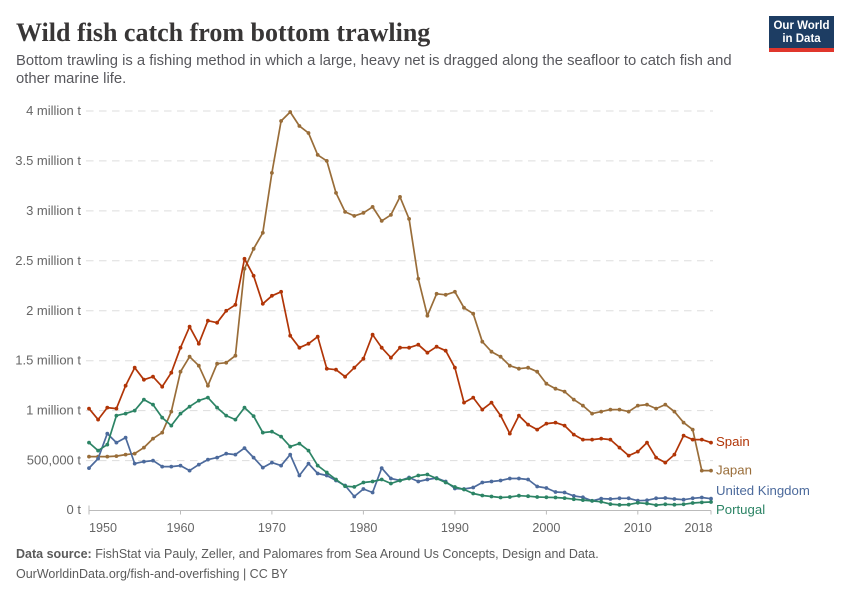  What do you see at coordinates (763, 490) in the screenshot?
I see `svg-text: United Kingdom` at bounding box center [763, 490].